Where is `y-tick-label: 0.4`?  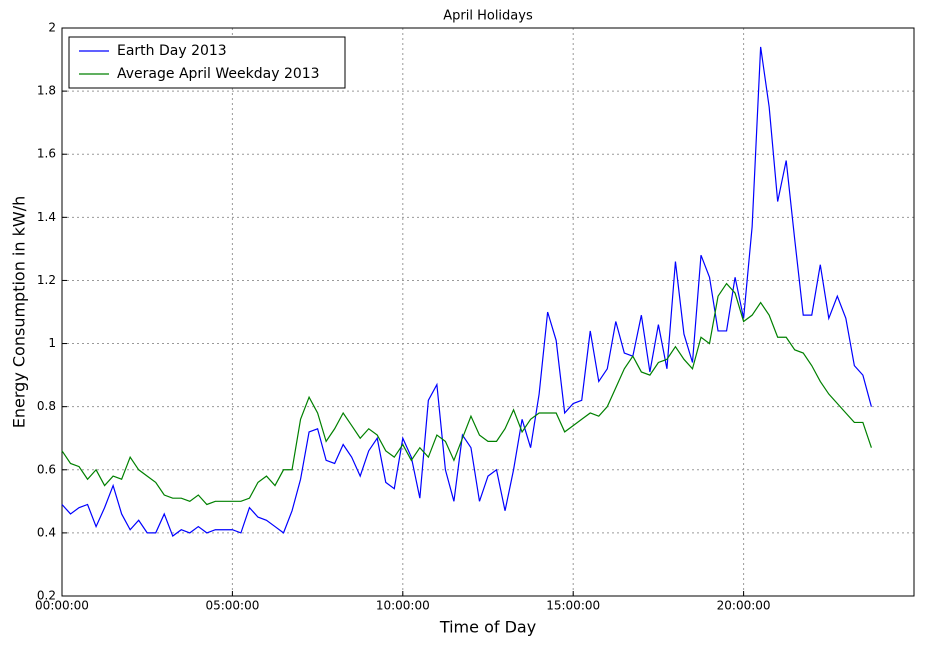 y-tick-label: 0.4 is located at coordinates (46, 532).